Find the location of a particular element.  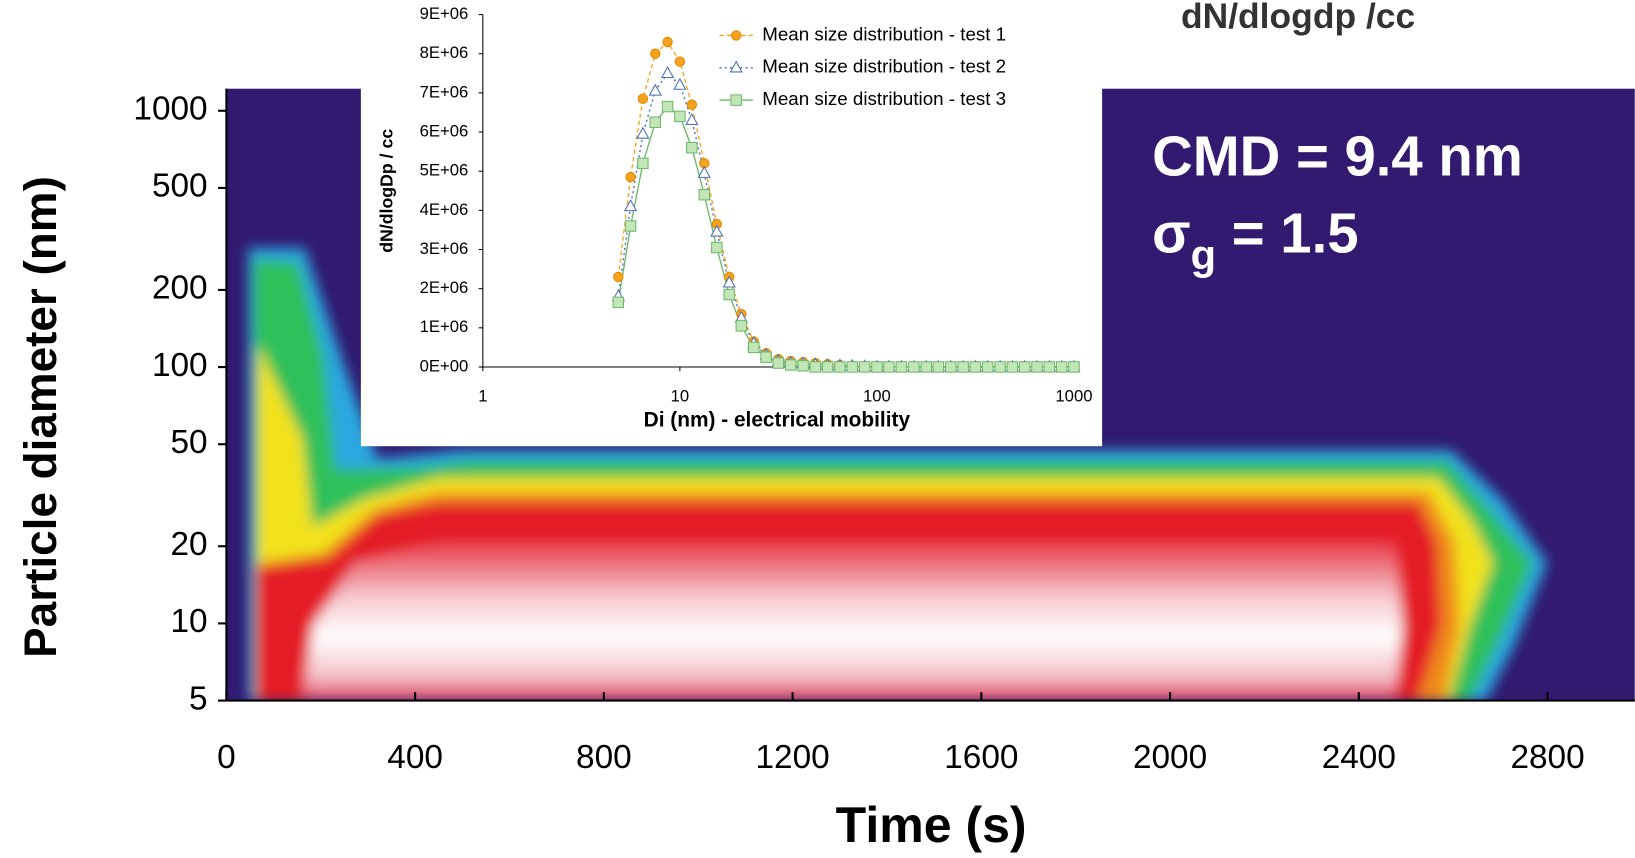

colorbar-label: dN/dlogdp /cc is located at coordinates (1298, 18).